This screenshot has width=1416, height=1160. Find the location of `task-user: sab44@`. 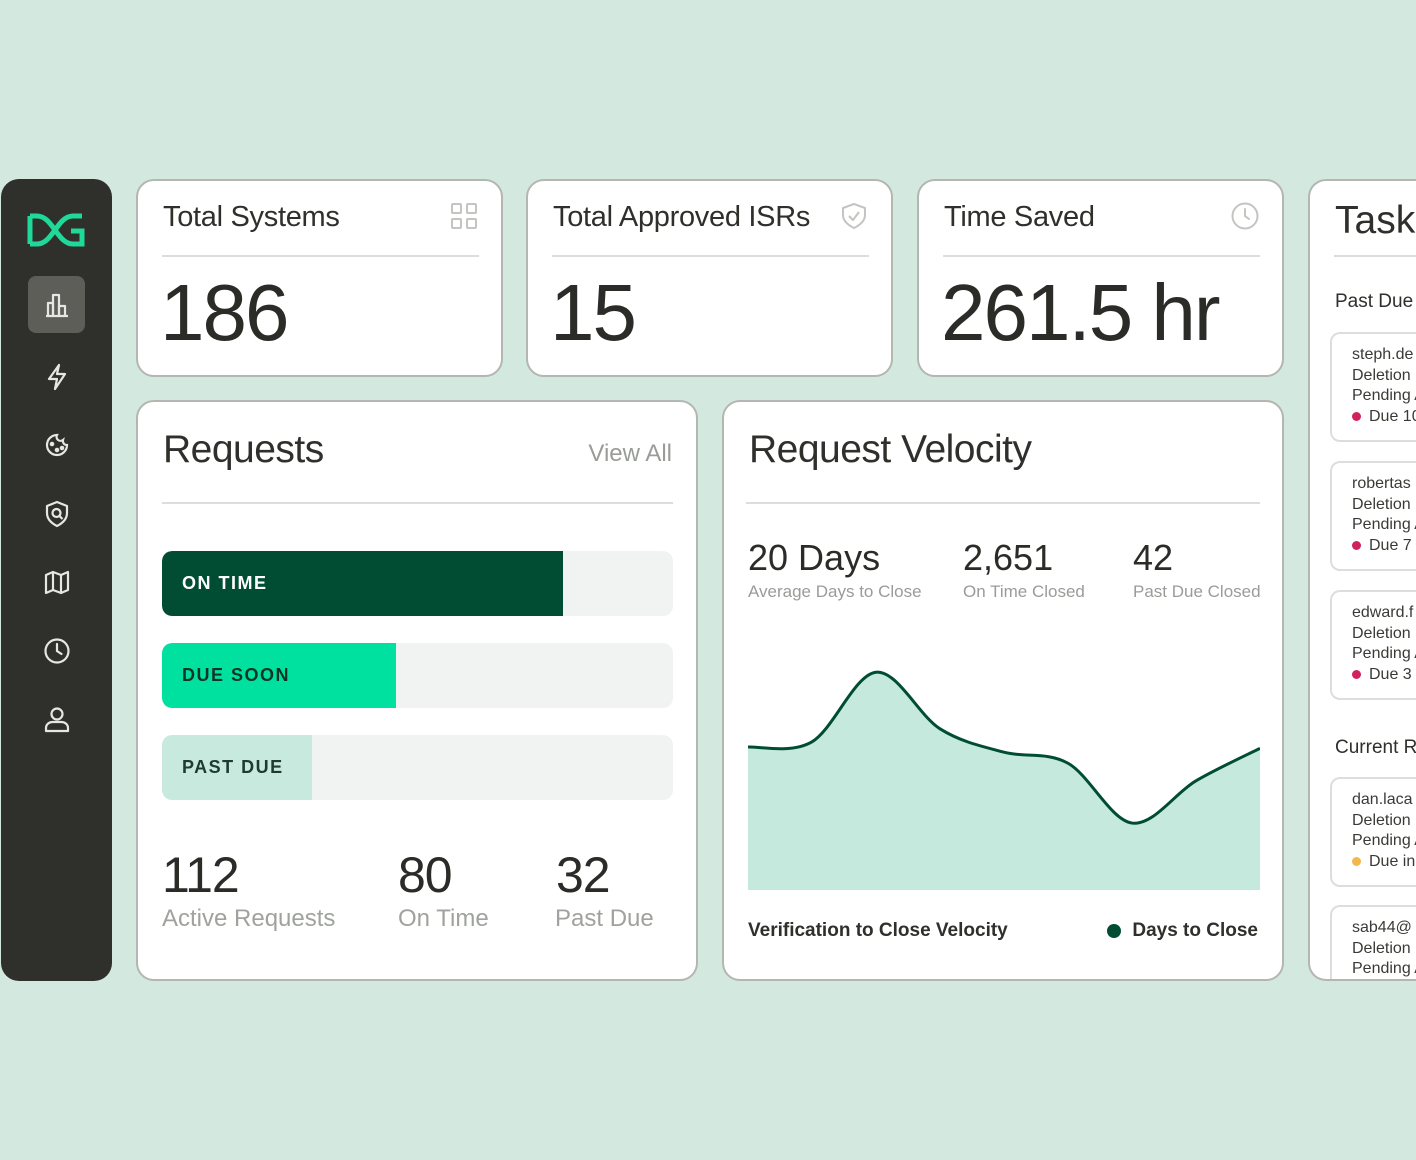

task-user: sab44@ is located at coordinates (1382, 927).